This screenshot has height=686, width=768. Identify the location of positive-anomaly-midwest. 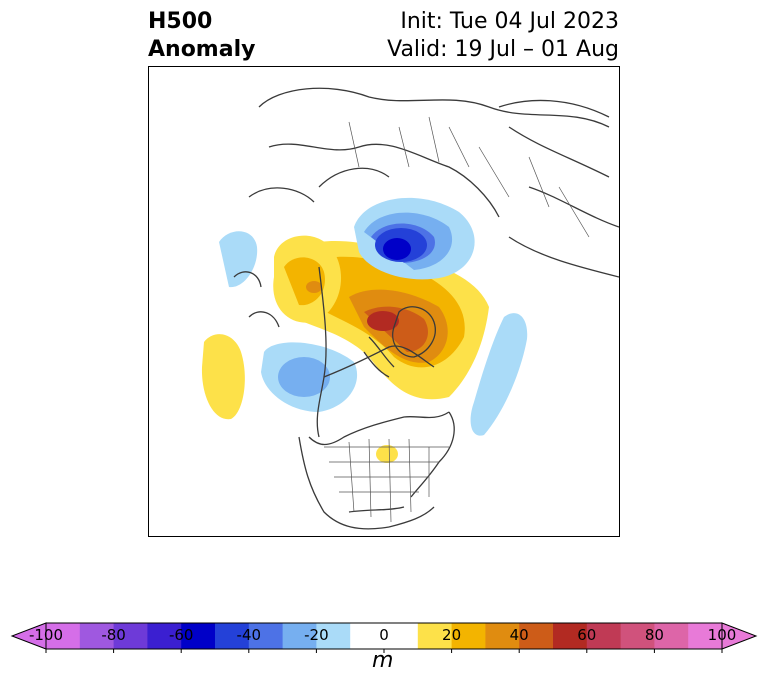
(387, 454).